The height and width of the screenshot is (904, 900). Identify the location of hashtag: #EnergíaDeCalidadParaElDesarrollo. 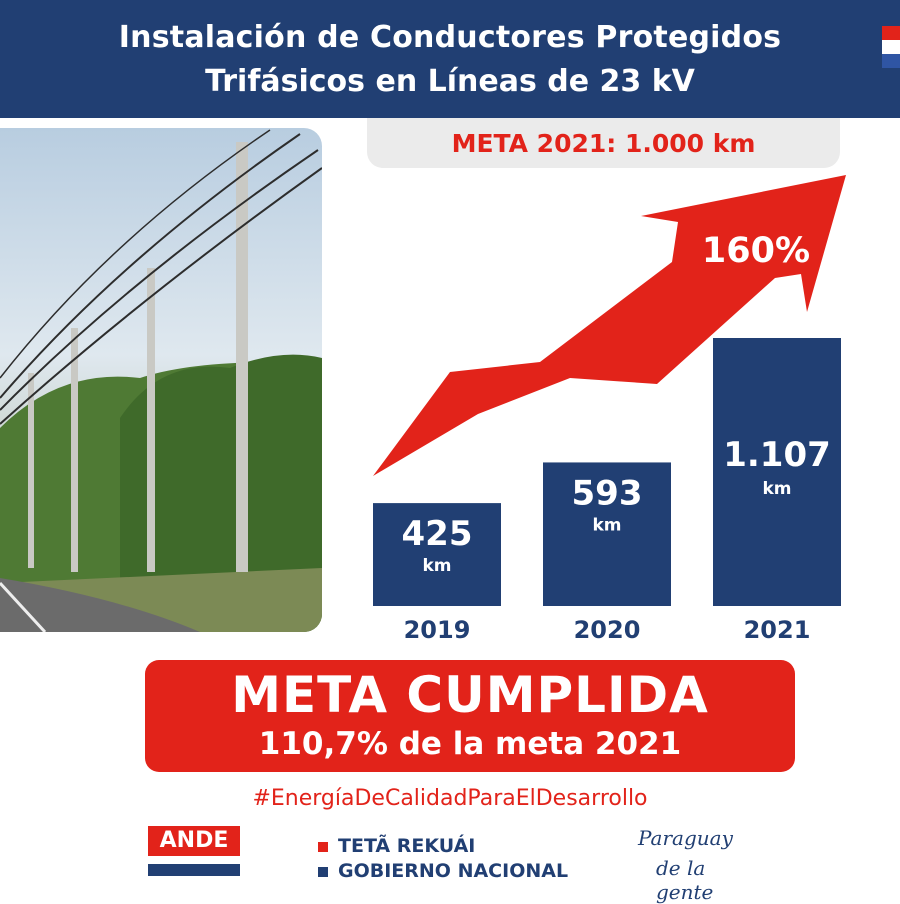
(450, 798).